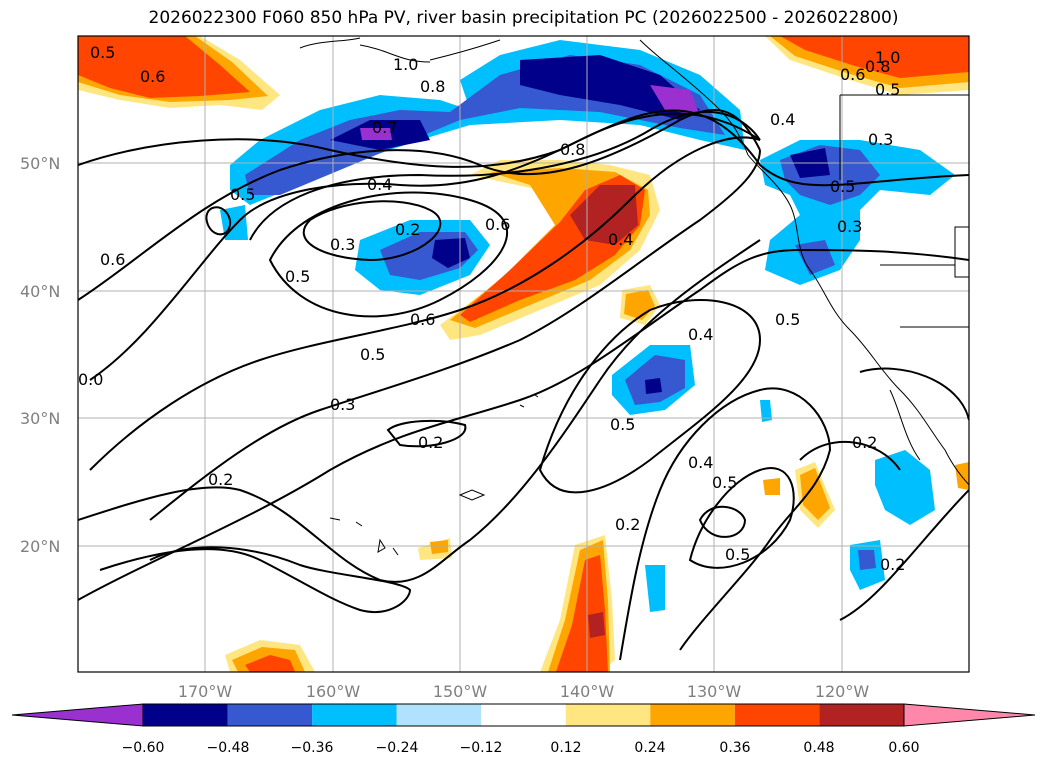 Image resolution: width=1047 pixels, height=765 pixels. Describe the element at coordinates (143, 748) in the screenshot. I see `colorbar-tick-label: −0.60` at that location.